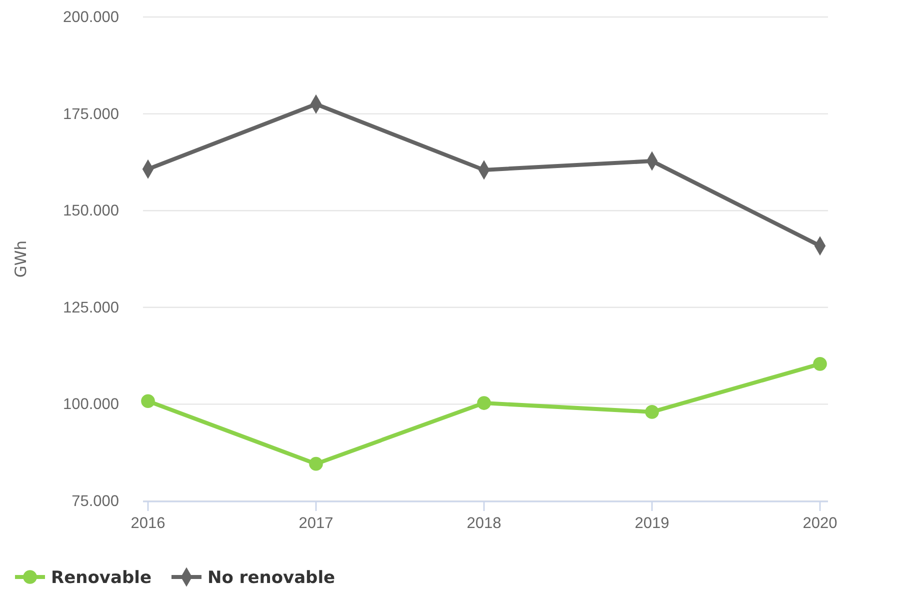 The width and height of the screenshot is (910, 612). Describe the element at coordinates (91, 405) in the screenshot. I see `y-tick-label: 100.000` at that location.